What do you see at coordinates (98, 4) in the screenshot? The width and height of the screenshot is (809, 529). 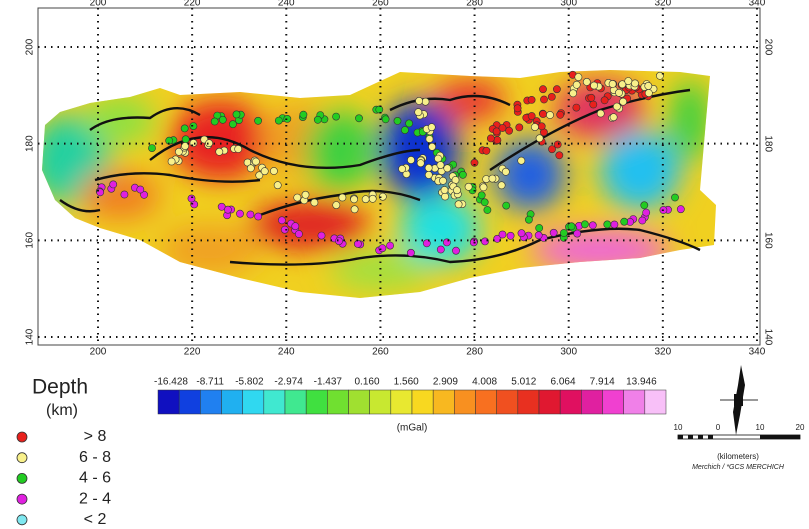 I see `x-tick-label: 200` at bounding box center [98, 4].